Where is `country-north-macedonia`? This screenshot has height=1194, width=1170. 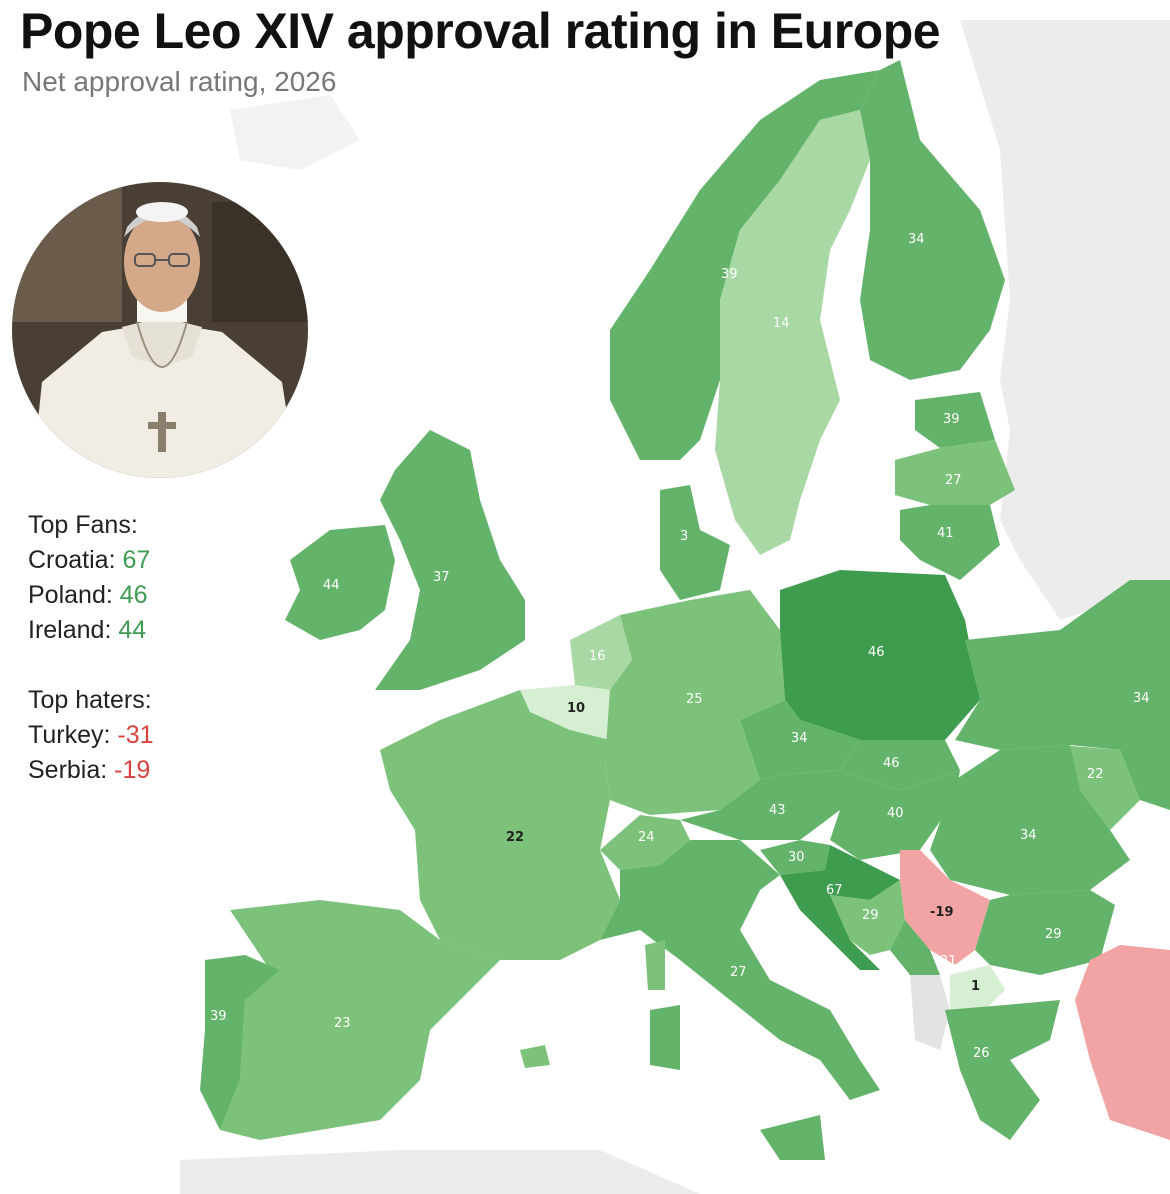 country-north-macedonia is located at coordinates (977, 987).